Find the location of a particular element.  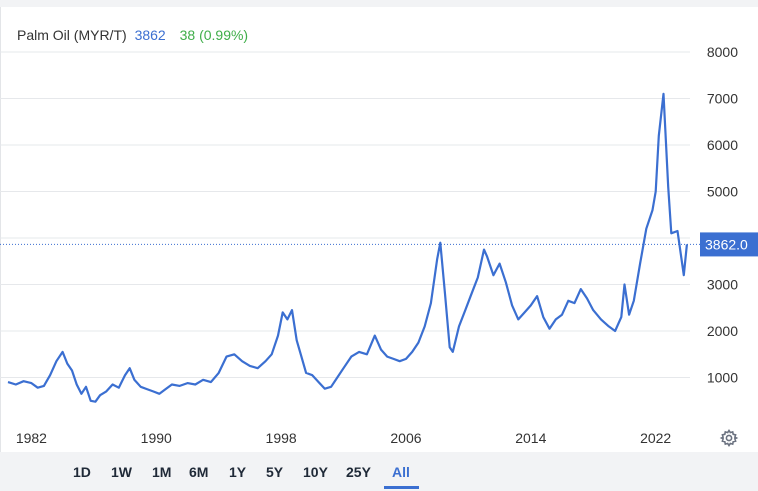

last-value-badge-bg is located at coordinates (729, 244).